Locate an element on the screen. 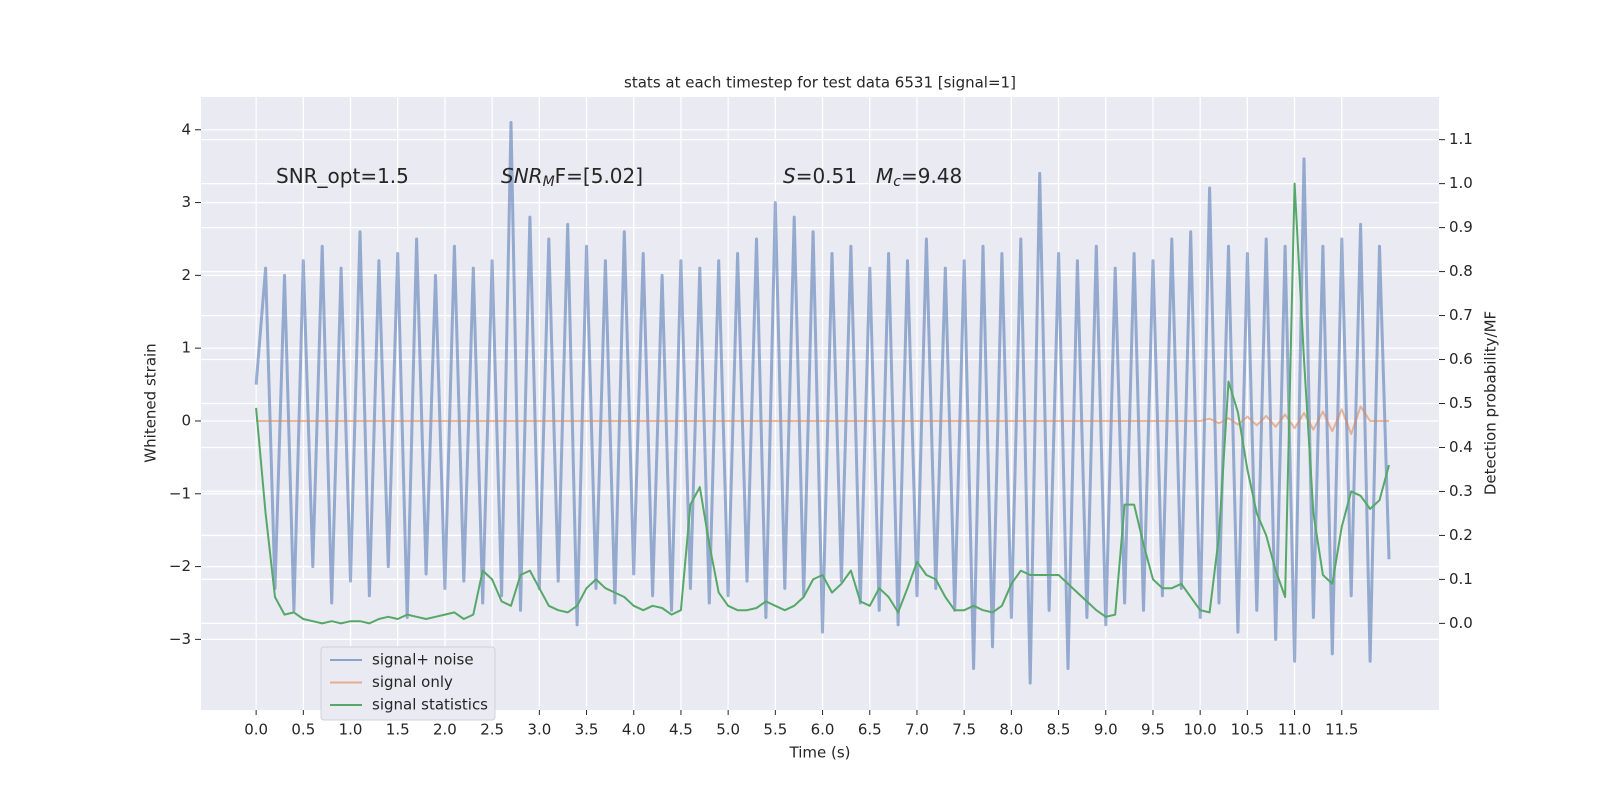 This screenshot has height=804, width=1600. x-tick-label: 0.0 is located at coordinates (256, 730).